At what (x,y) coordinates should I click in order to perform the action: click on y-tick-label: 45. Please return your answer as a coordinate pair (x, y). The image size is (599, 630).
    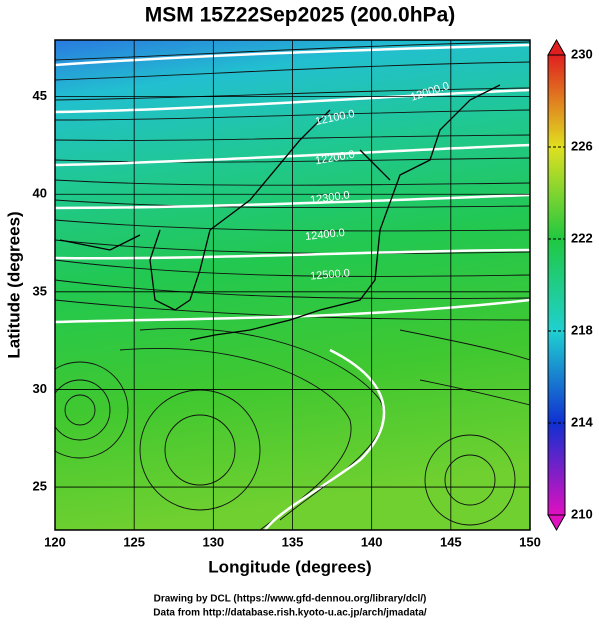
    Looking at the image, I should click on (40, 95).